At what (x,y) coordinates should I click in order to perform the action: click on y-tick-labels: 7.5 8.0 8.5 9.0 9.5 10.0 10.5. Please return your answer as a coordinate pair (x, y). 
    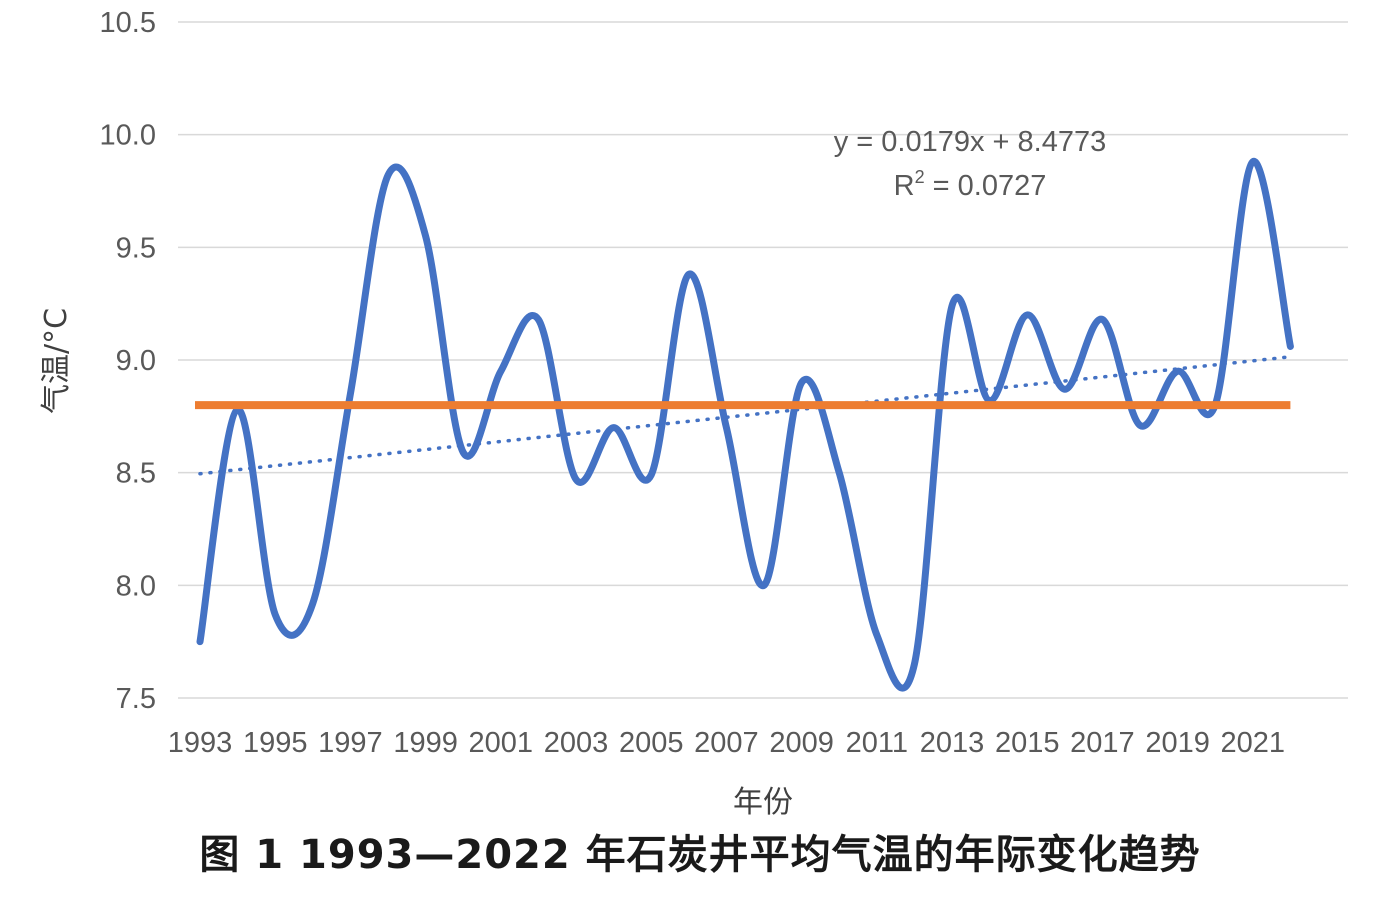
    Looking at the image, I should click on (128, 361).